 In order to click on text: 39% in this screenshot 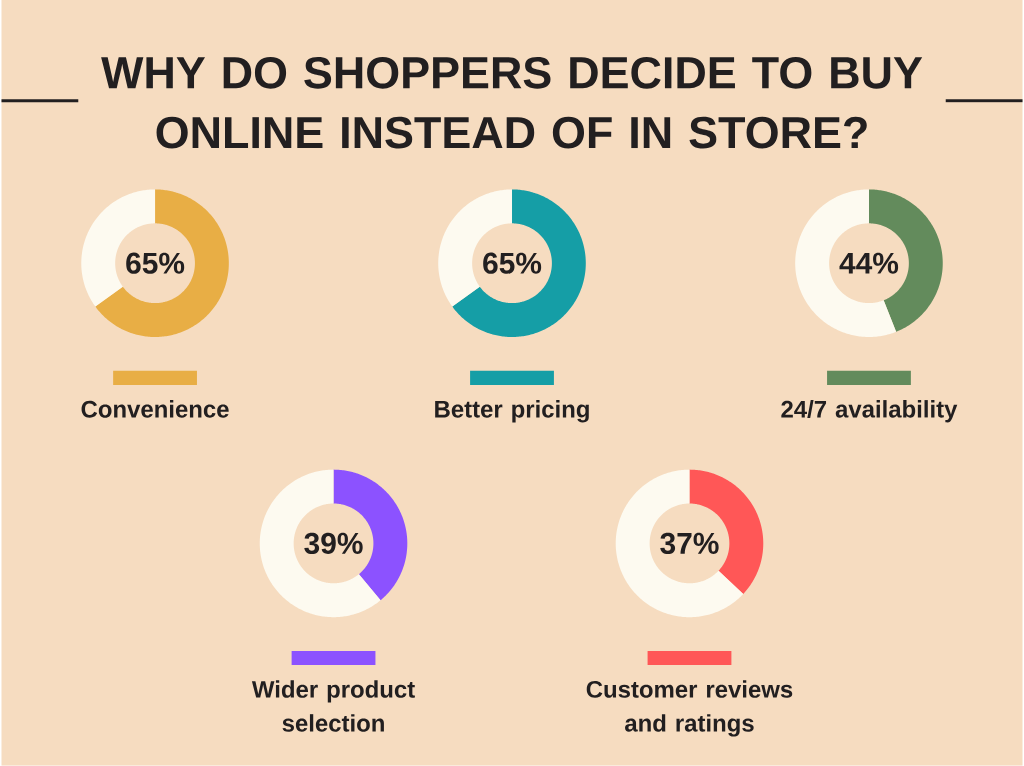, I will do `click(333, 543)`.